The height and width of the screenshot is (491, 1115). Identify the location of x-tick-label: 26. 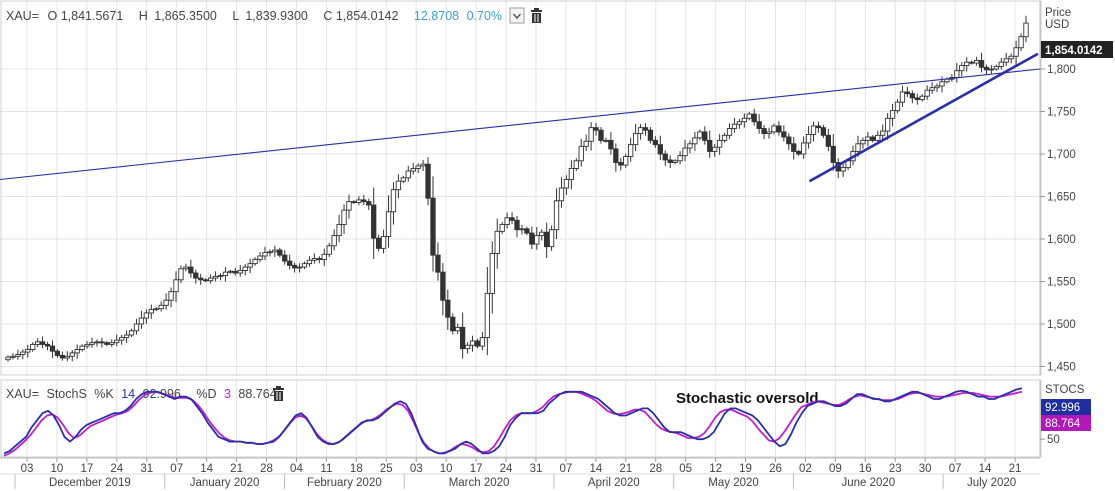
(775, 469).